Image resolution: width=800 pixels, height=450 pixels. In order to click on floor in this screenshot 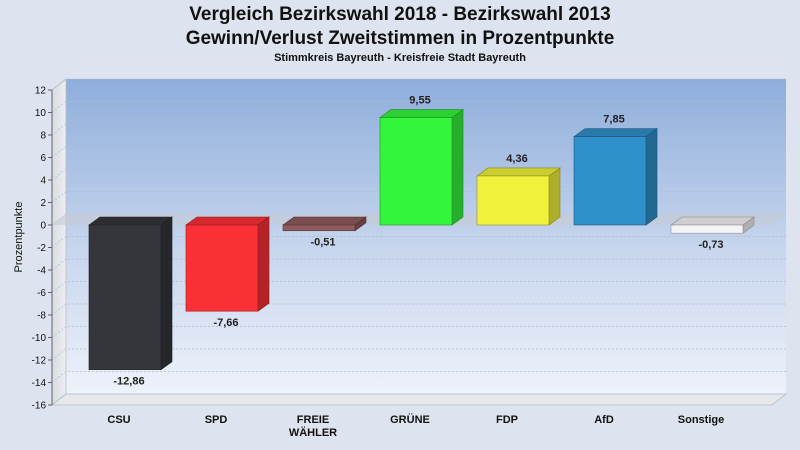, I will do `click(419, 399)`.